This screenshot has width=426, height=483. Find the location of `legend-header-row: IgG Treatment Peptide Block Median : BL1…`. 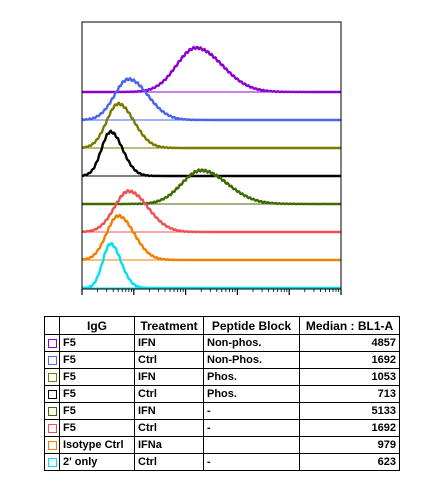

legend-header-row: IgG Treatment Peptide Block Median : BL1… is located at coordinates (222, 325).